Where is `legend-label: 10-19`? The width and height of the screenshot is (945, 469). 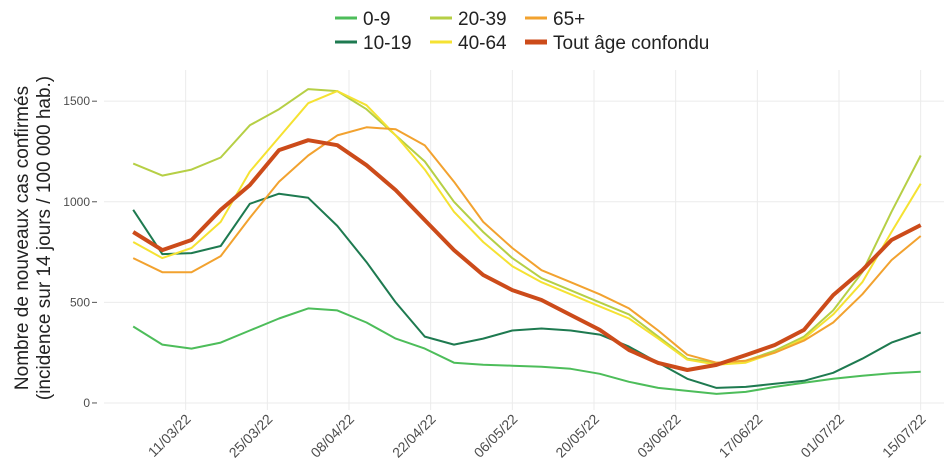
legend-label: 10-19 is located at coordinates (387, 43).